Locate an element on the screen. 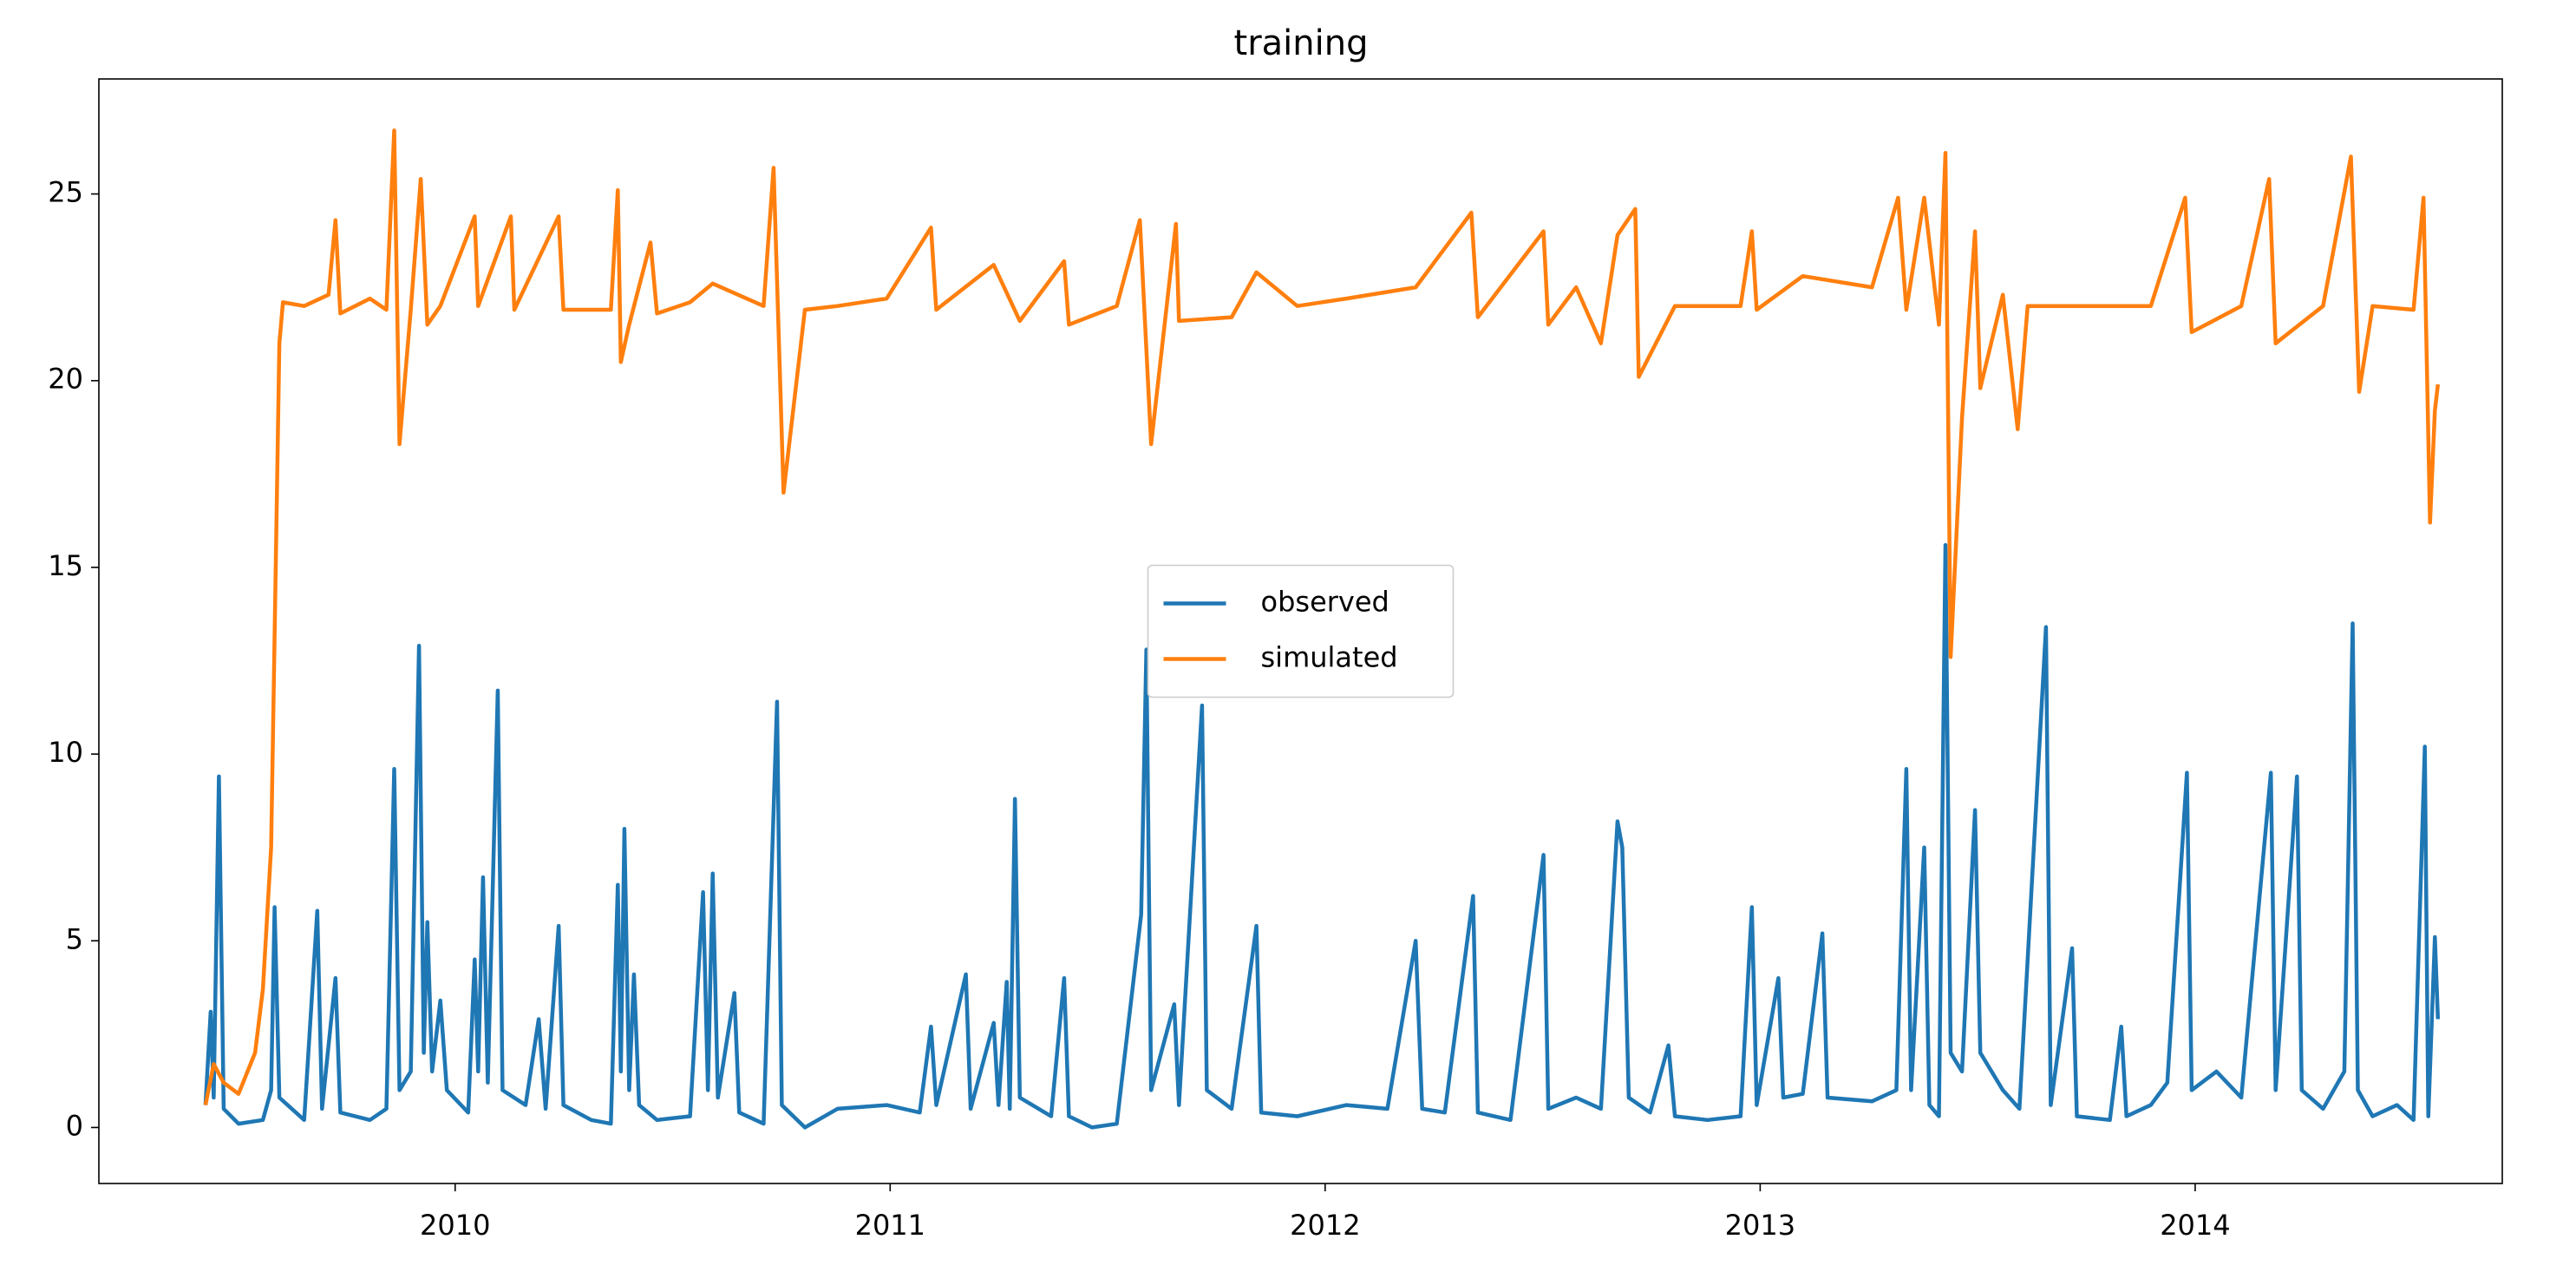  y-tick-label: 5 is located at coordinates (74, 938).